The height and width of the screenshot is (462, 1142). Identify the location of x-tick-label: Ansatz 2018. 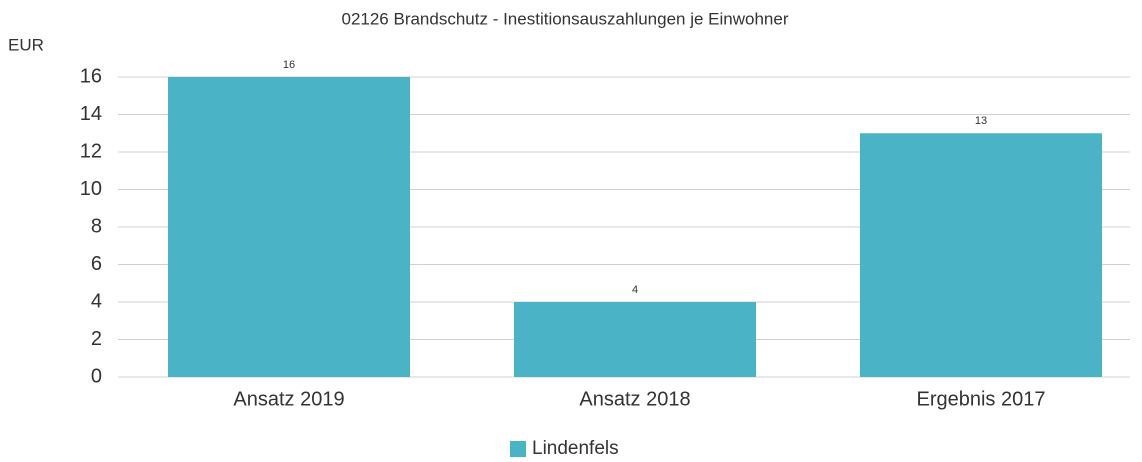
(634, 399).